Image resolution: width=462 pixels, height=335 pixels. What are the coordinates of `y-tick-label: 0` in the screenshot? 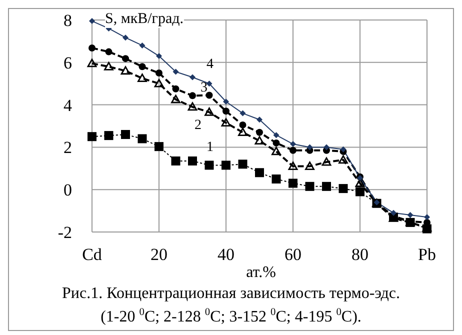 It's located at (68, 190).